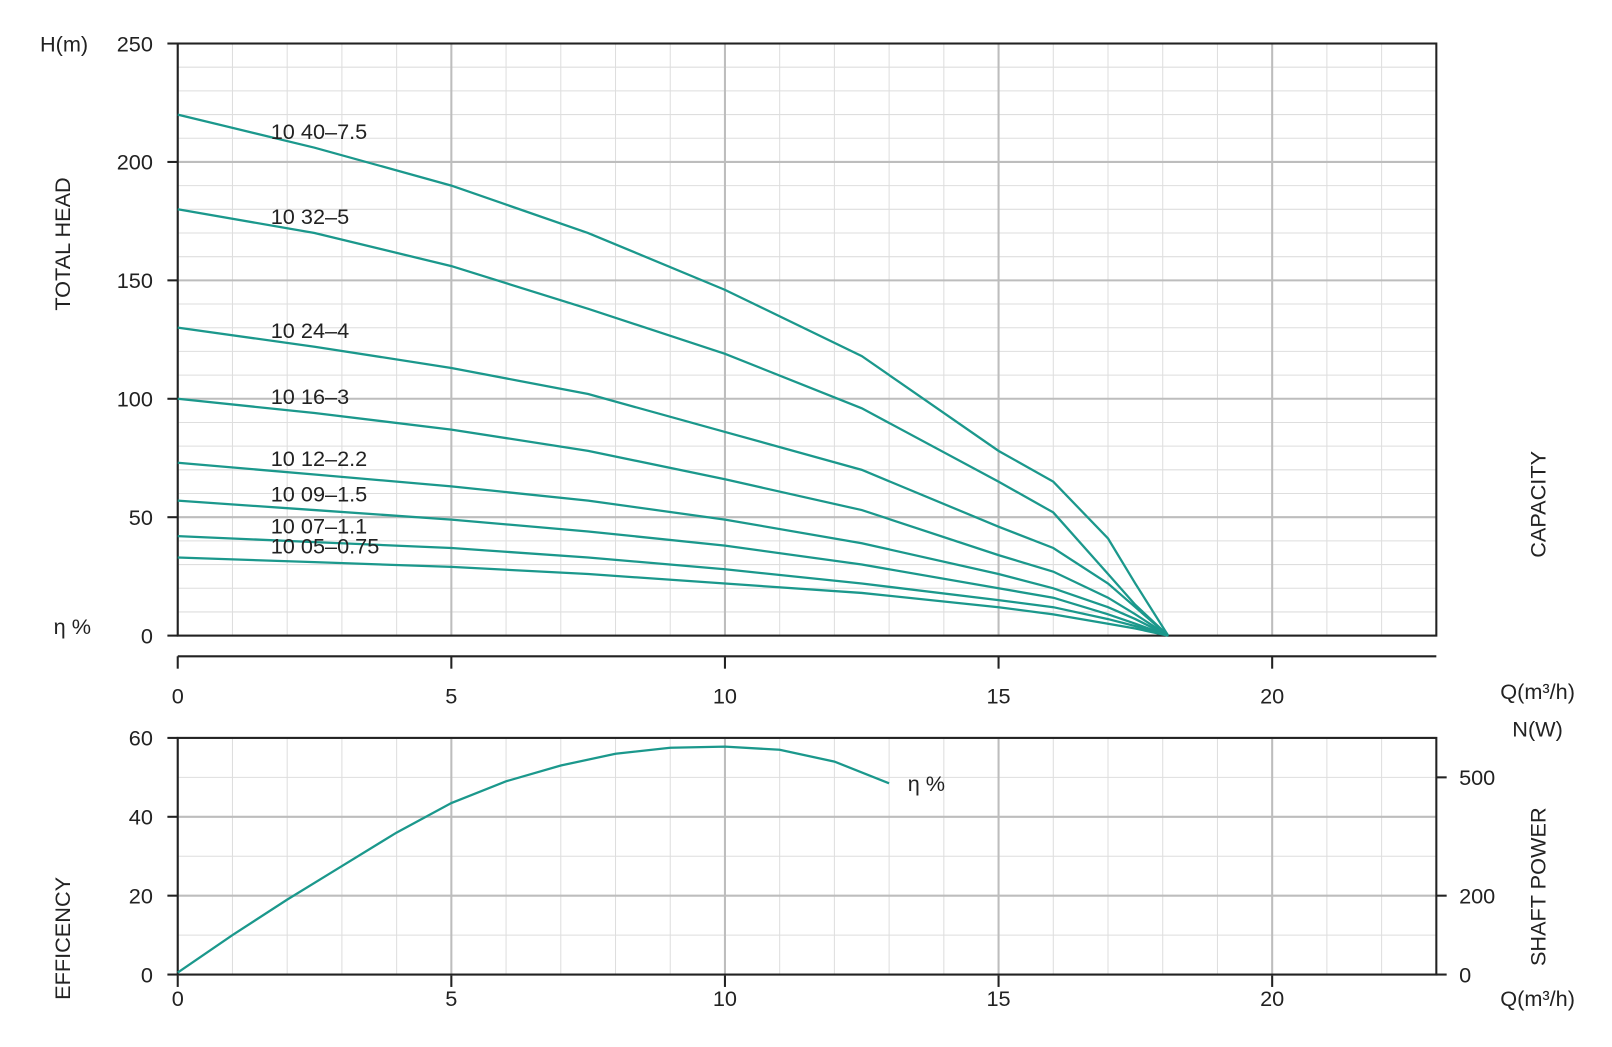  I want to click on y-axis-label: TOTAL HEAD, so click(62, 243).